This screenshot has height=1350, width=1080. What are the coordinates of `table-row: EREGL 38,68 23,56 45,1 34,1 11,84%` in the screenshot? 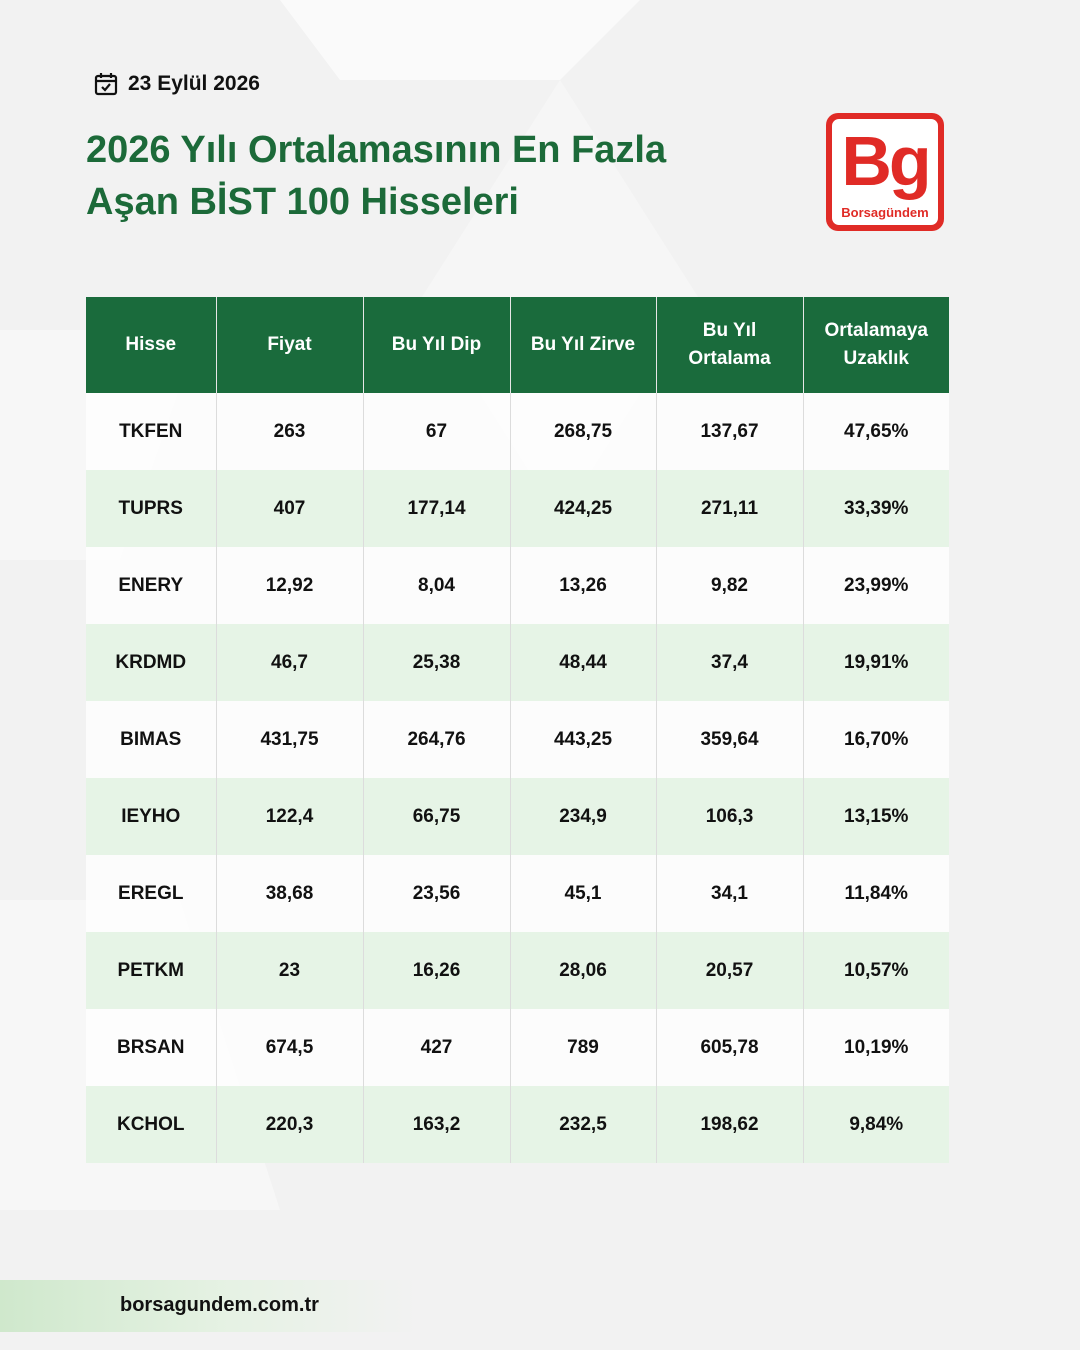 It's located at (517, 893).